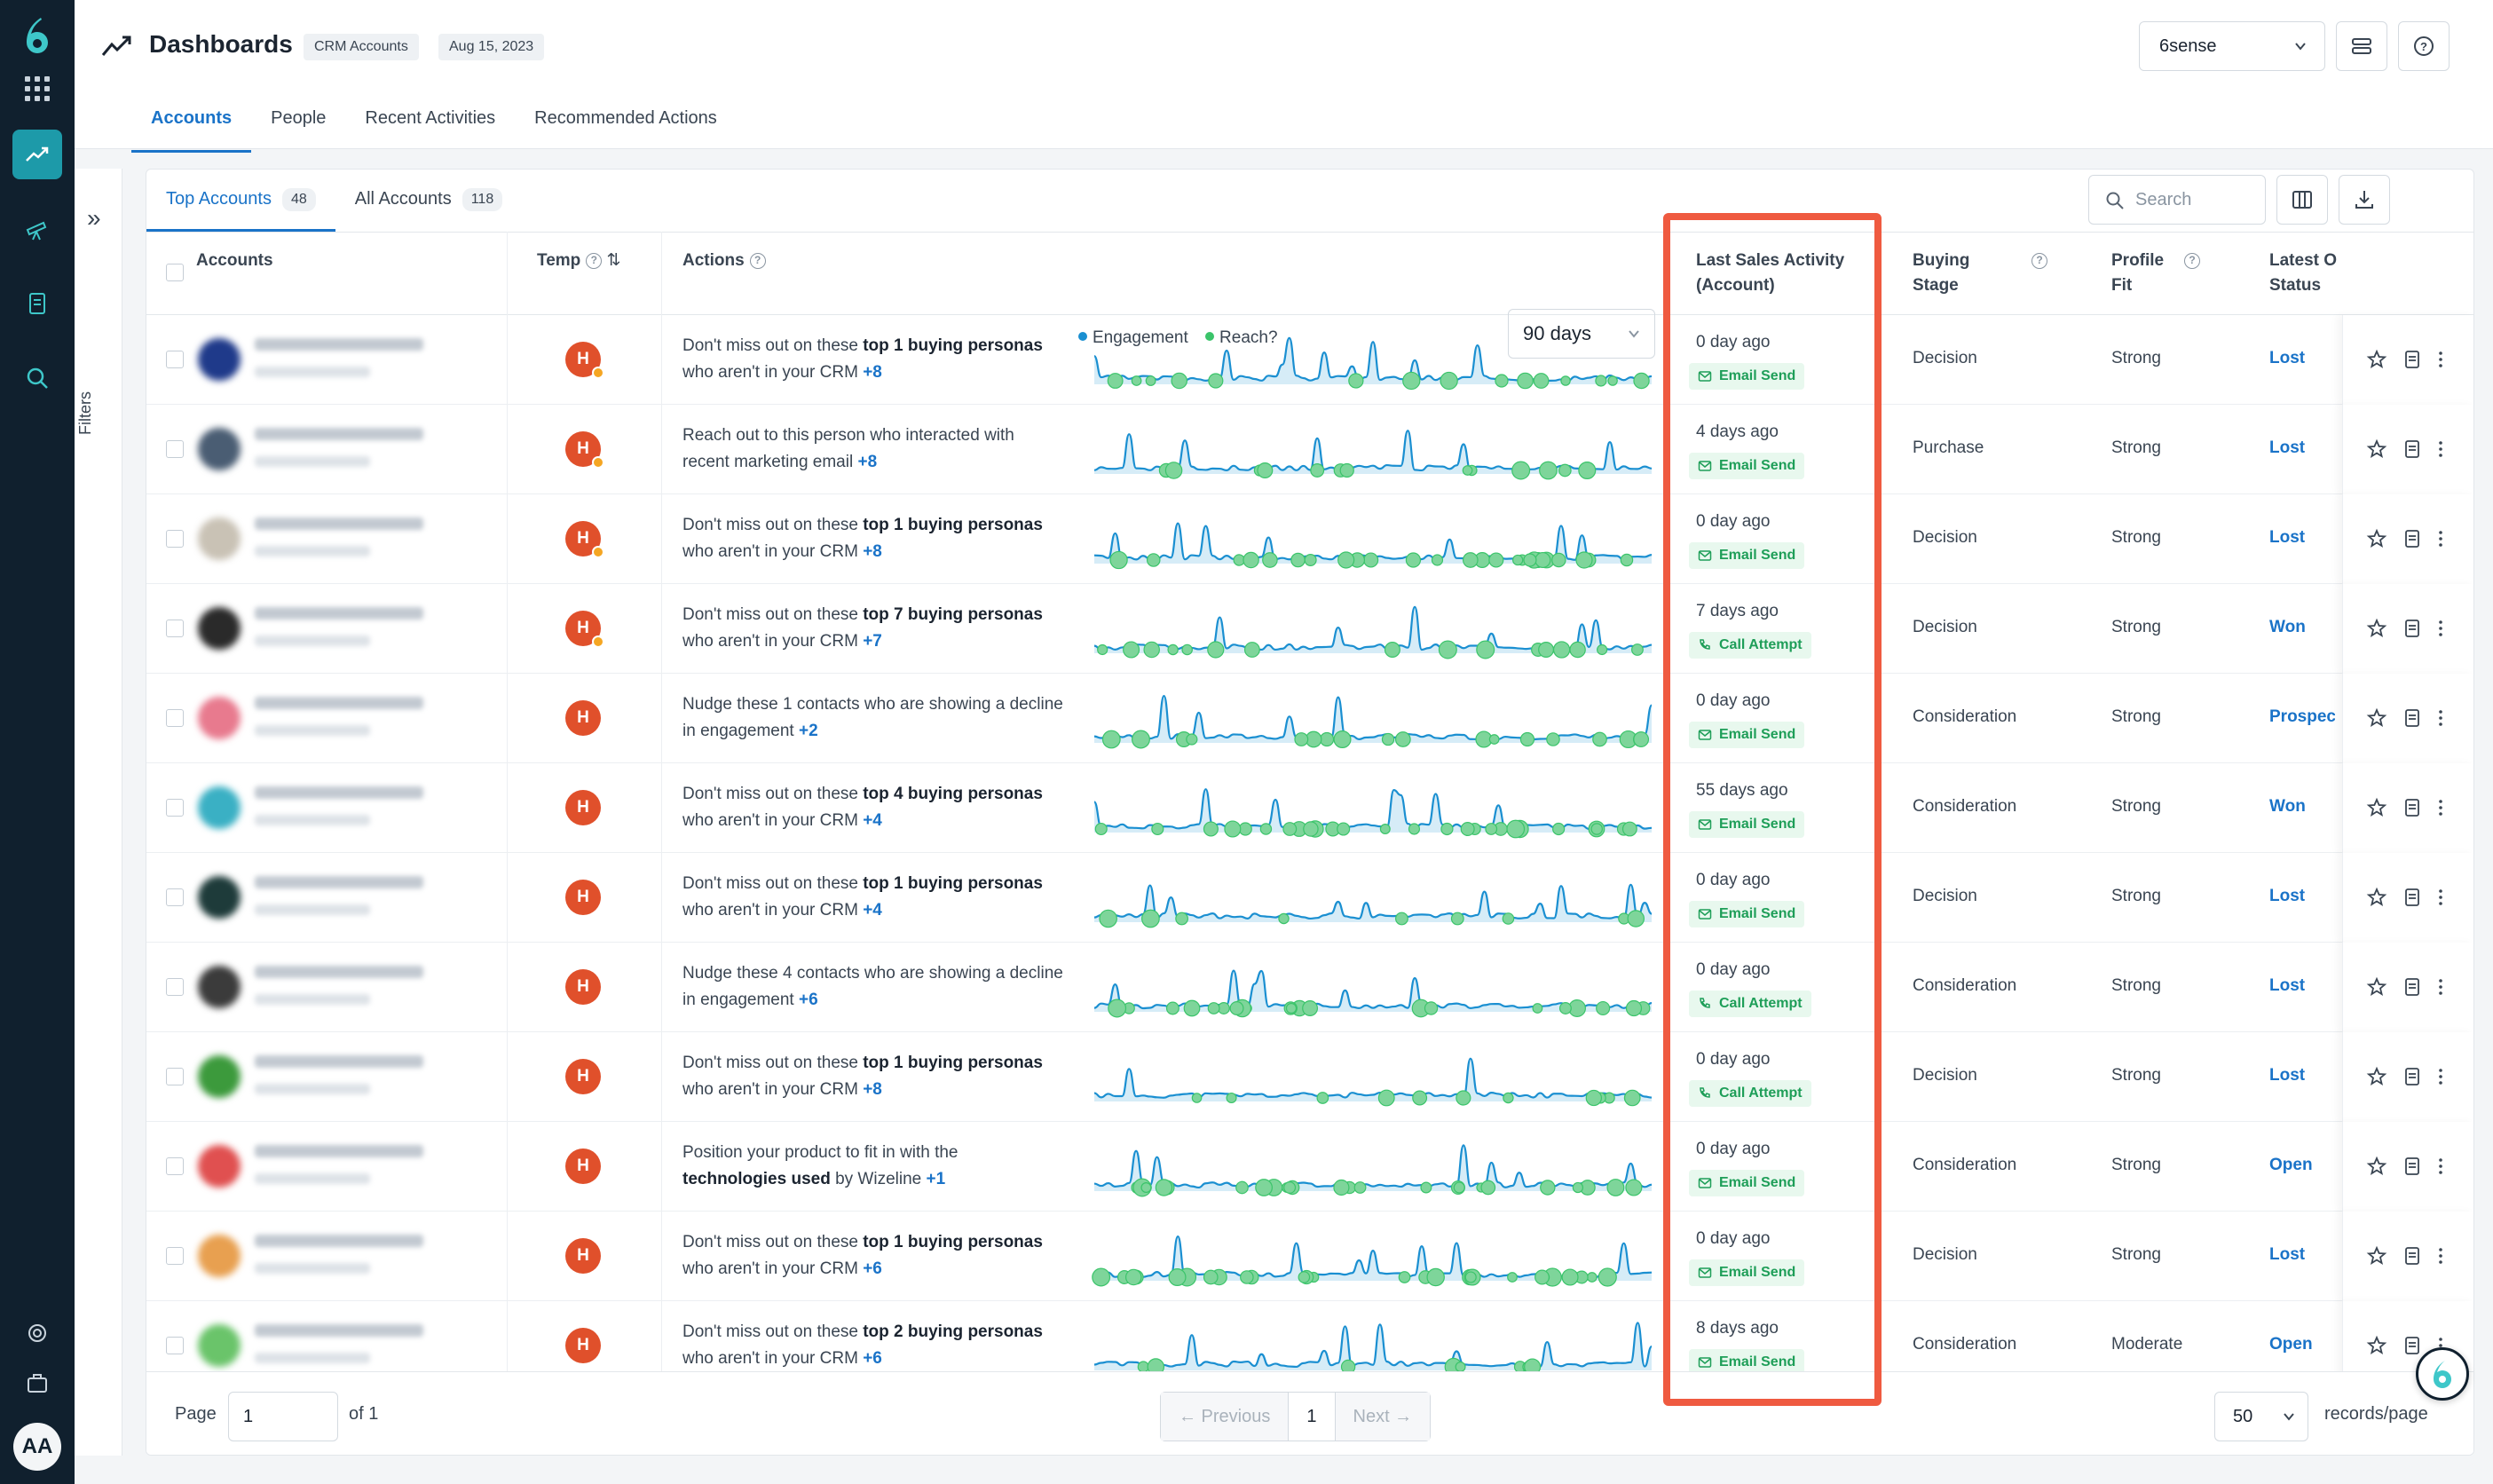  Describe the element at coordinates (37, 155) in the screenshot. I see `dashboards-nav-button` at that location.